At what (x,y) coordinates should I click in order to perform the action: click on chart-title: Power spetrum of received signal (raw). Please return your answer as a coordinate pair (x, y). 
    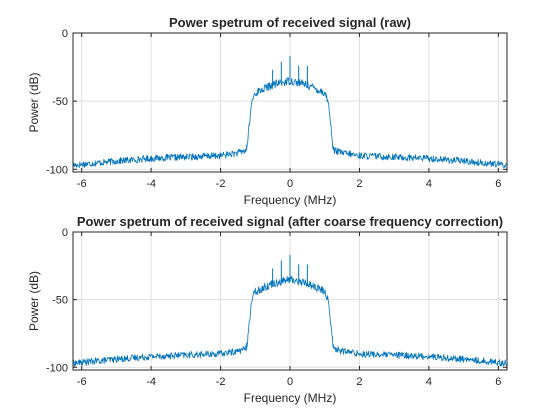
    Looking at the image, I should click on (290, 22).